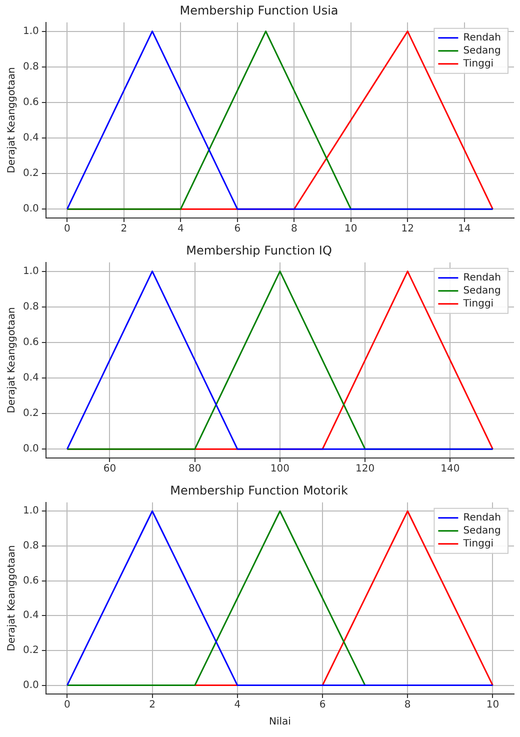  I want to click on x-axis-title: Nilai, so click(279, 722).